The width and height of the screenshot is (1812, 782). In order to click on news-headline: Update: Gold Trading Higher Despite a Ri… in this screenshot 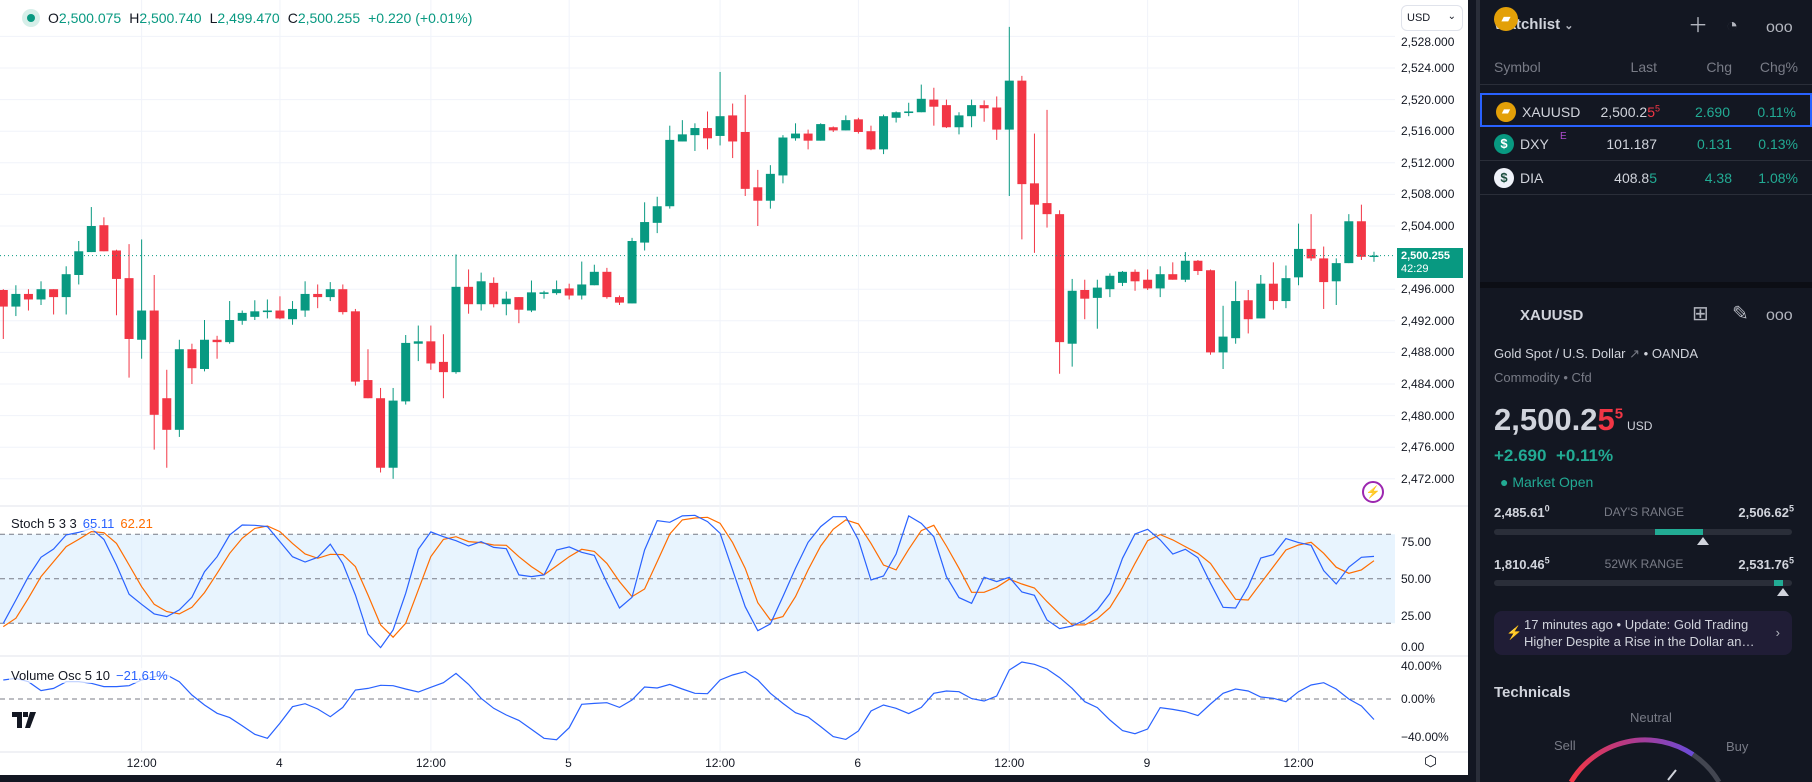, I will do `click(1639, 633)`.